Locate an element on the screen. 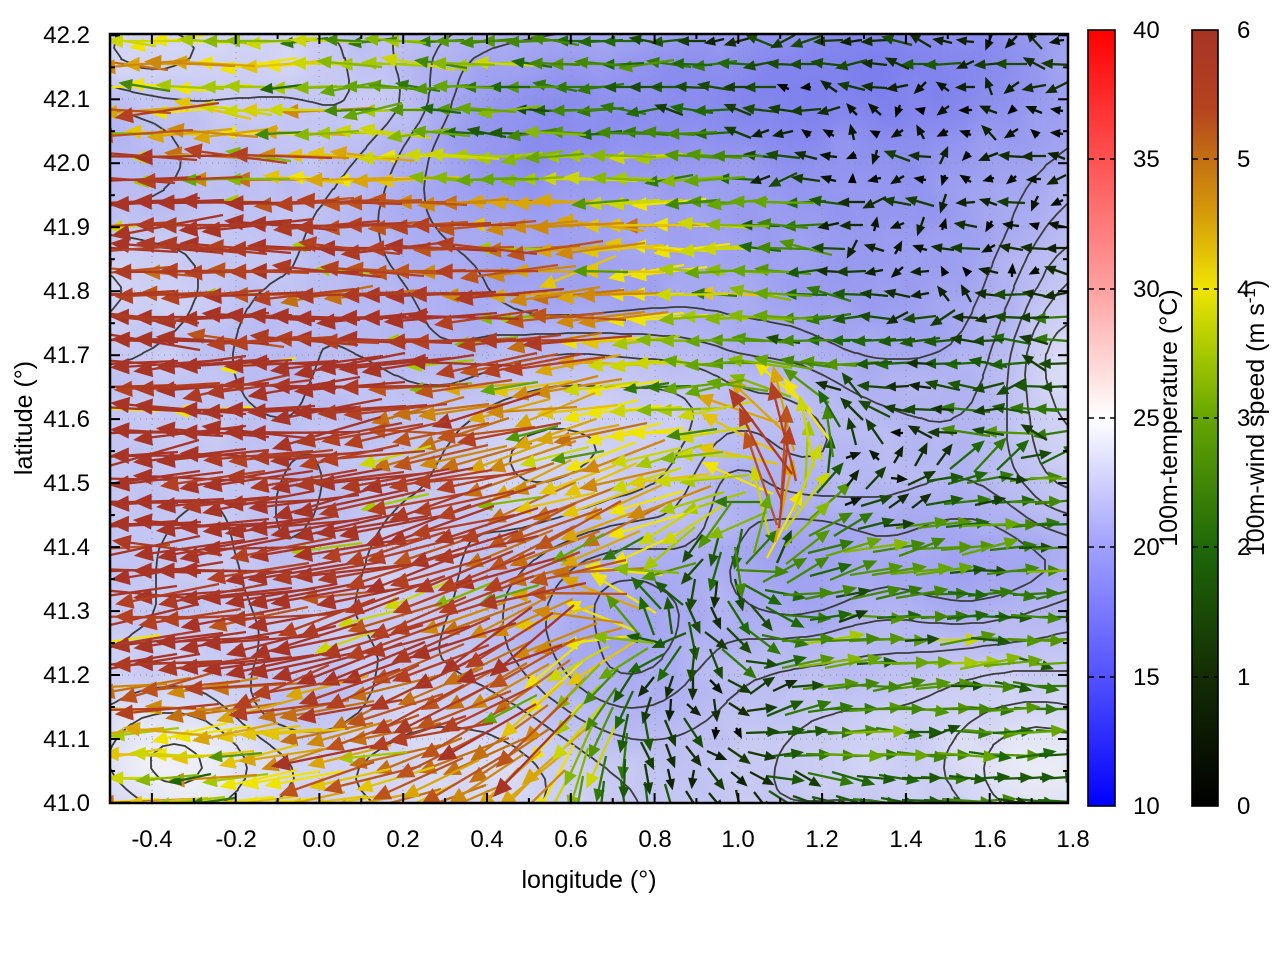 The width and height of the screenshot is (1280, 960). svg-text: 0.8 is located at coordinates (654, 839).